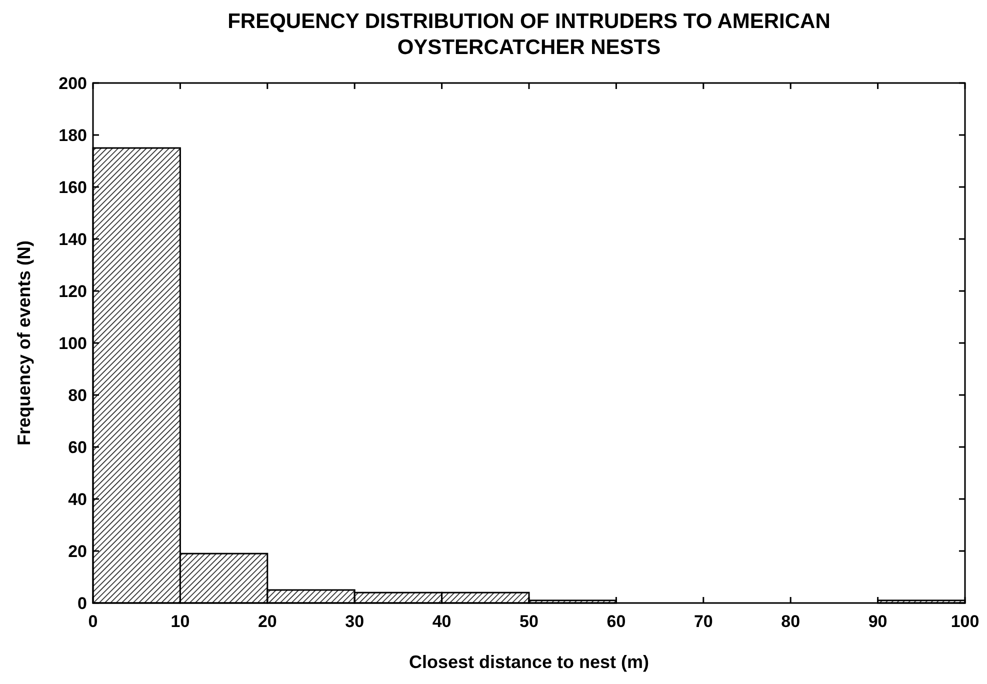  Describe the element at coordinates (529, 34) in the screenshot. I see `chart-title: FREQUENCY DISTRIBUTION OF INTRUDERS TO AMERICAN OYSTERCATCHER NESTS` at that location.